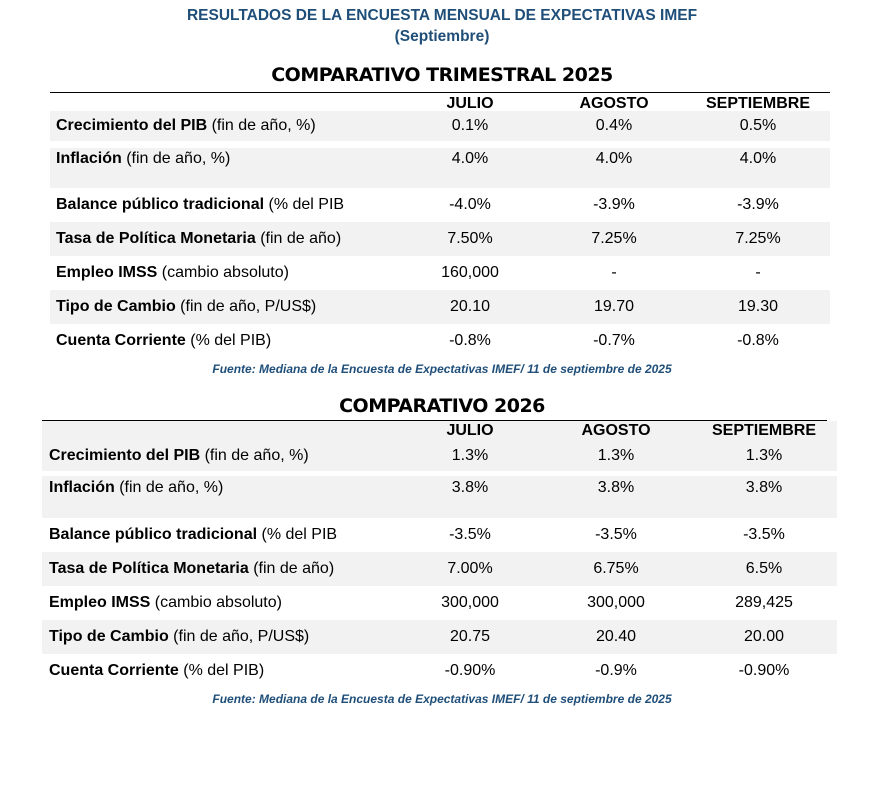 The image size is (884, 786). Describe the element at coordinates (758, 238) in the screenshot. I see `cell-septiembre: 7.25%` at that location.